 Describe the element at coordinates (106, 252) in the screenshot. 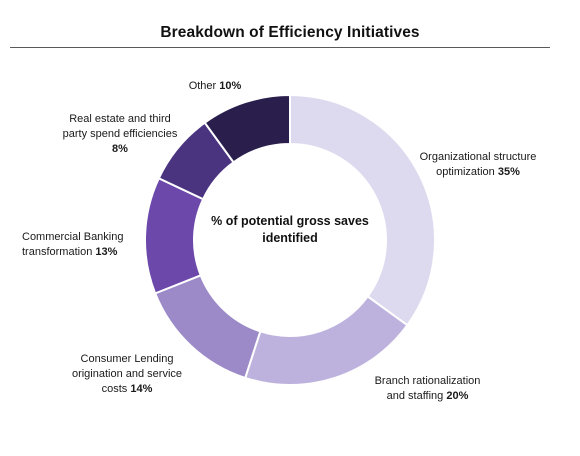

I see `slice-percent: 13%` at that location.